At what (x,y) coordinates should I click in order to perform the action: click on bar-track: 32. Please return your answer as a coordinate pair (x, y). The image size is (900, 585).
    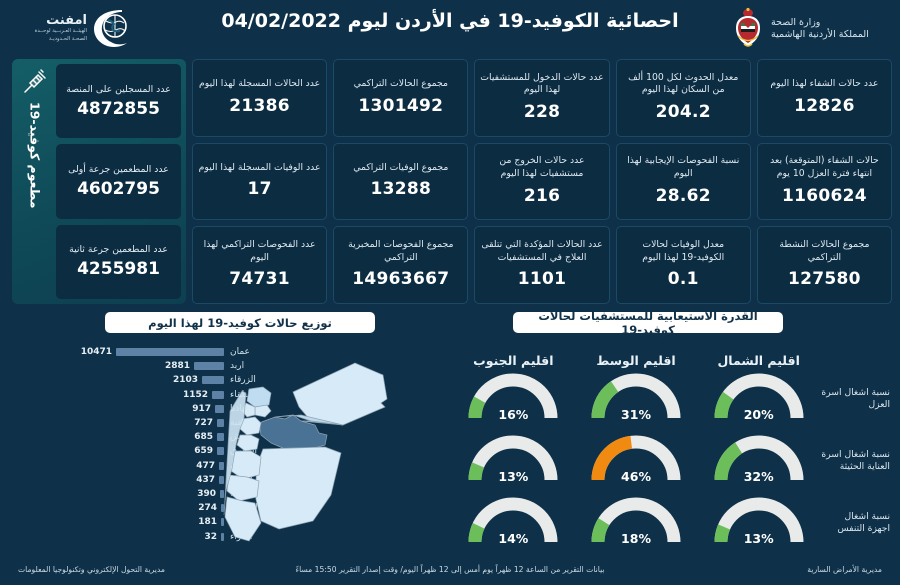
    Looking at the image, I should click on (127, 537).